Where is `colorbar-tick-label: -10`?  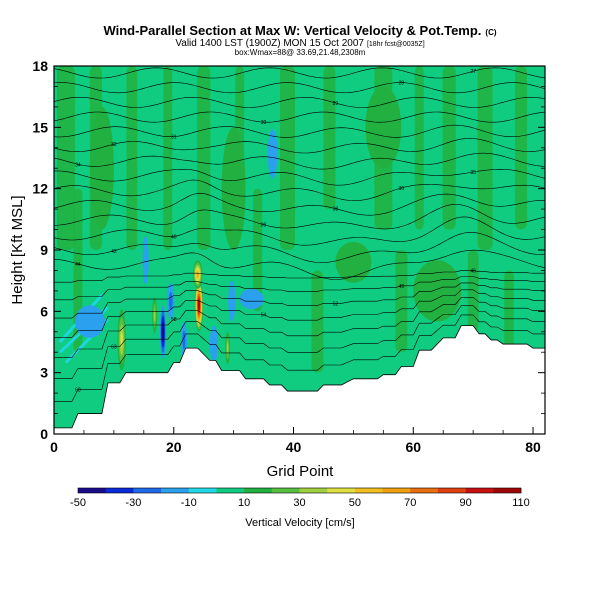 colorbar-tick-label: -10 is located at coordinates (189, 503).